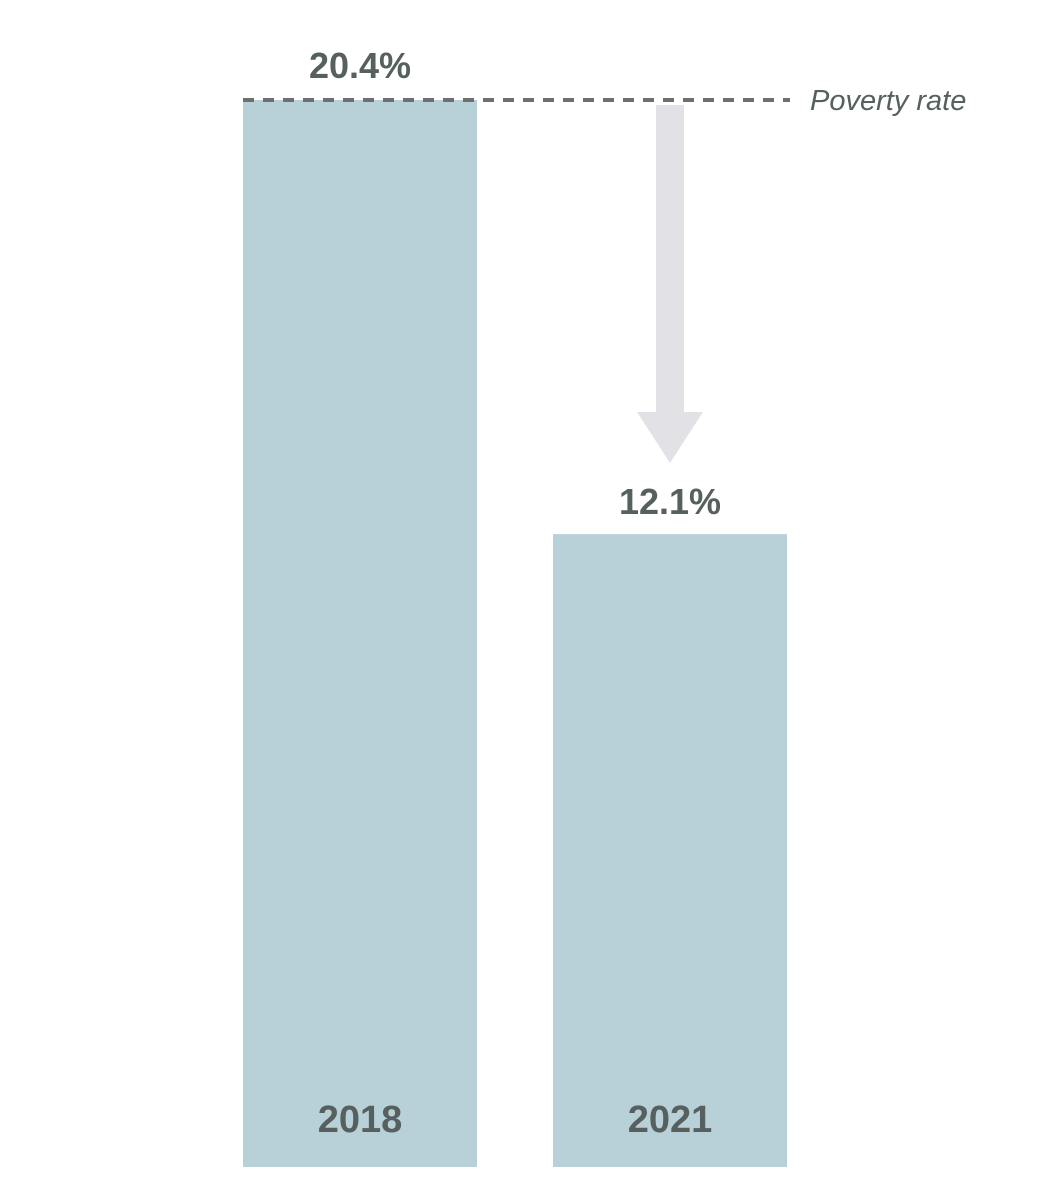 The image size is (1044, 1200). I want to click on value-label-2021: 12.1%, so click(670, 501).